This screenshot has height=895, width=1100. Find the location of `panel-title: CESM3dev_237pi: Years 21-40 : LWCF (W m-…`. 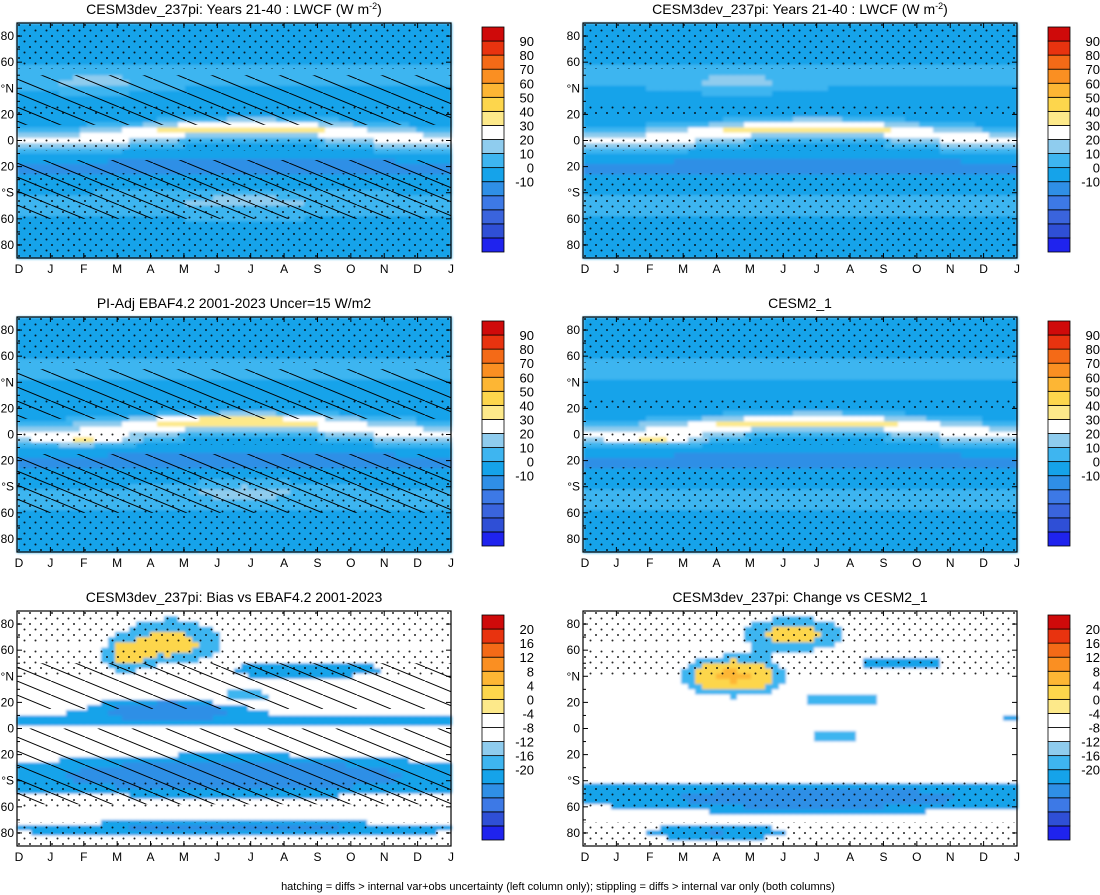

panel-title: CESM3dev_237pi: Years 21-40 : LWCF (W m-… is located at coordinates (800, 9).